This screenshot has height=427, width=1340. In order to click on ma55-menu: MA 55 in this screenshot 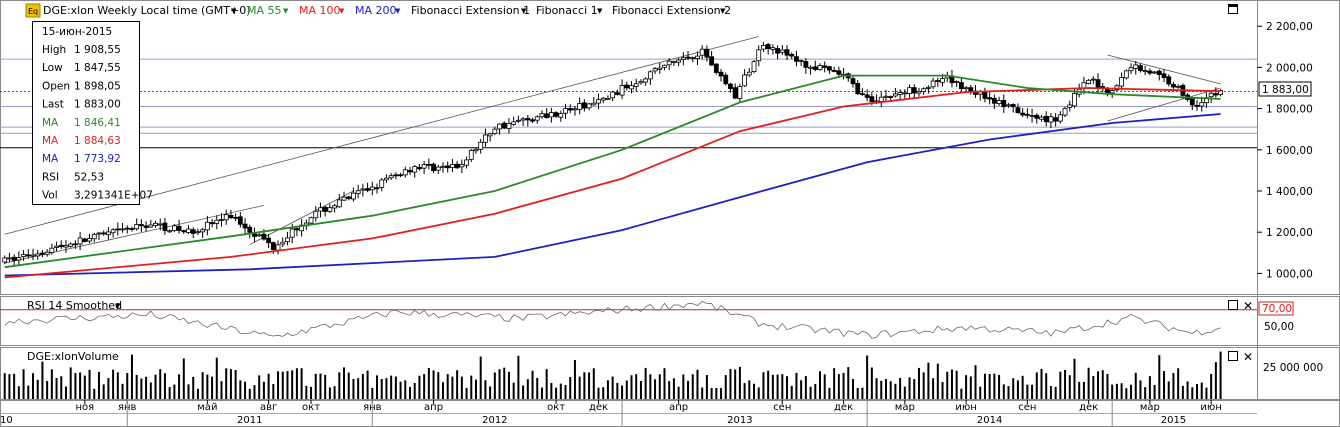, I will do `click(264, 10)`.